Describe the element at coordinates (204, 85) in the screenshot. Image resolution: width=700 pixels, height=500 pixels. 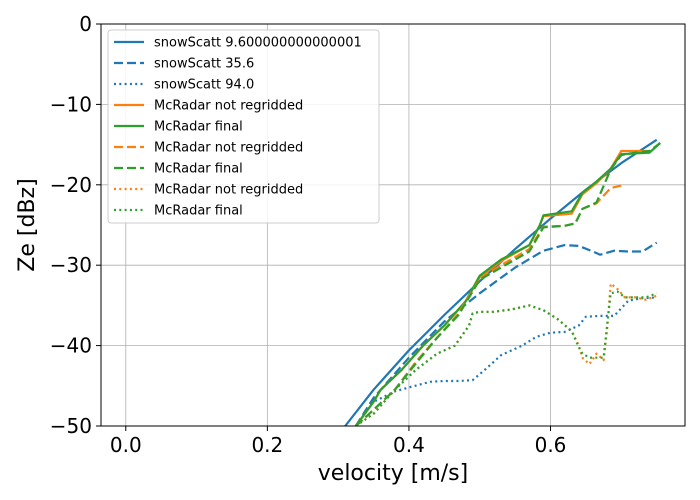
I see `legend-label-3: snowScatt 94.0` at that location.